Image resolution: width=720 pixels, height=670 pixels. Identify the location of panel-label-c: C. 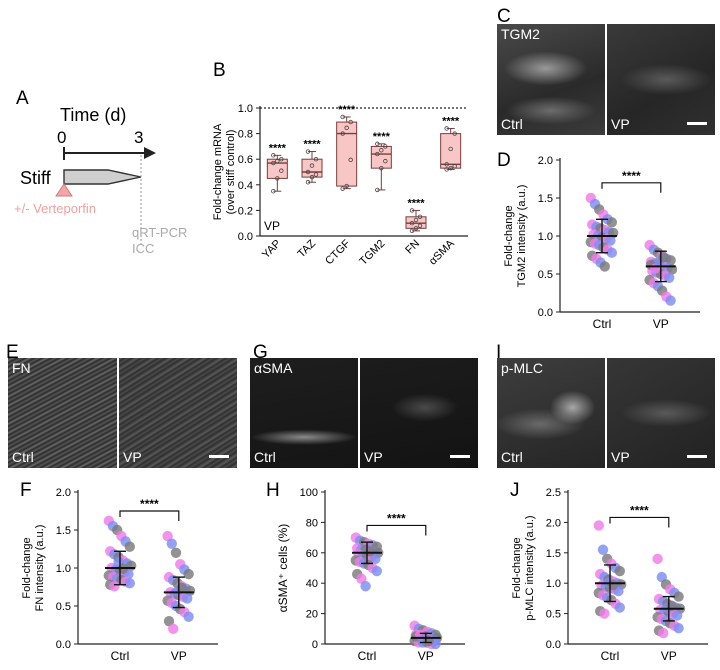
(504, 16).